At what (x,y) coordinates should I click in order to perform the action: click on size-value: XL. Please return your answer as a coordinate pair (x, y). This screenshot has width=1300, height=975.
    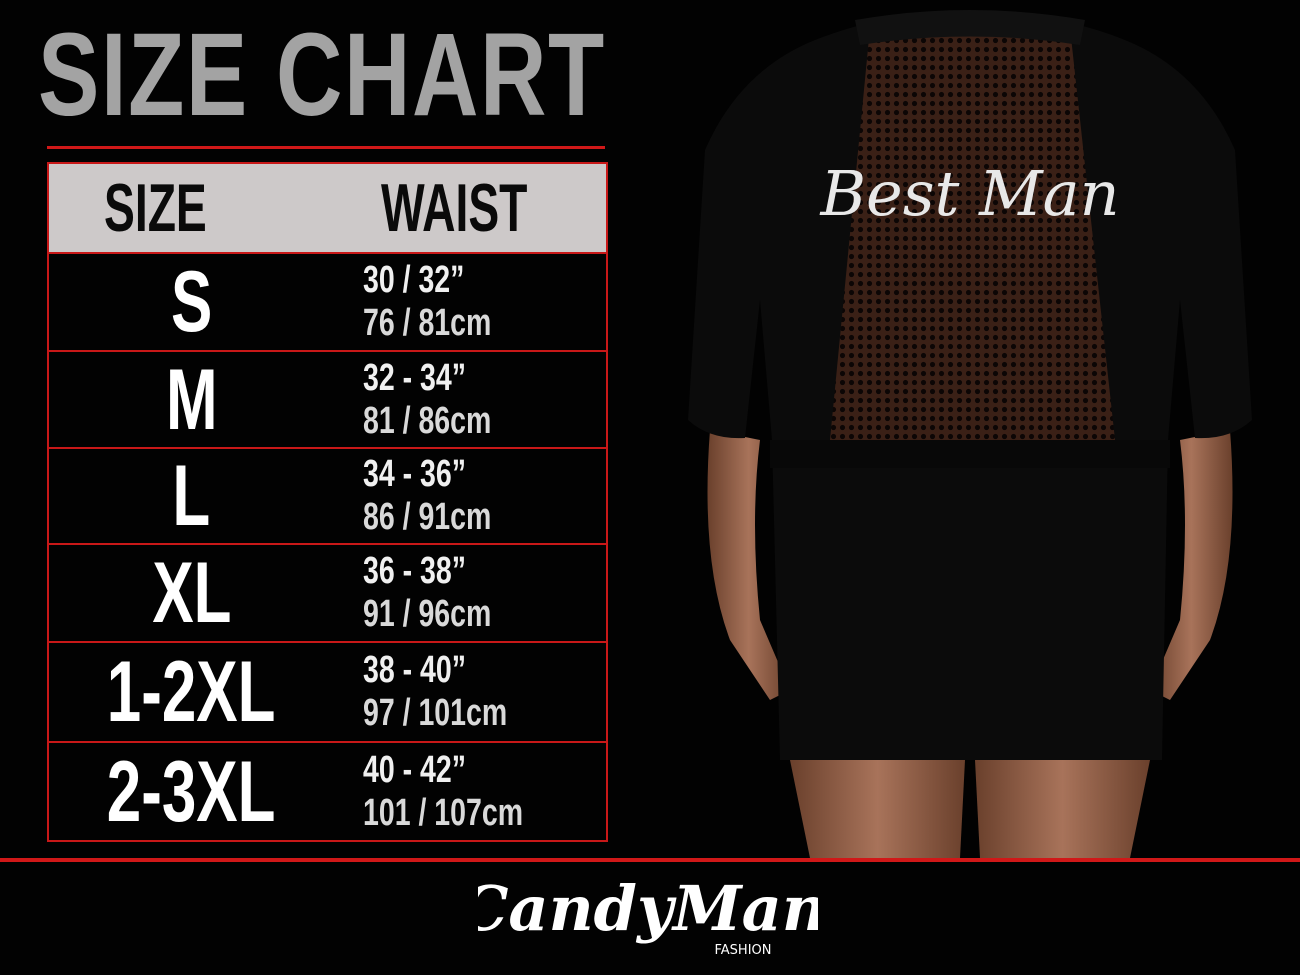
    Looking at the image, I should click on (191, 593).